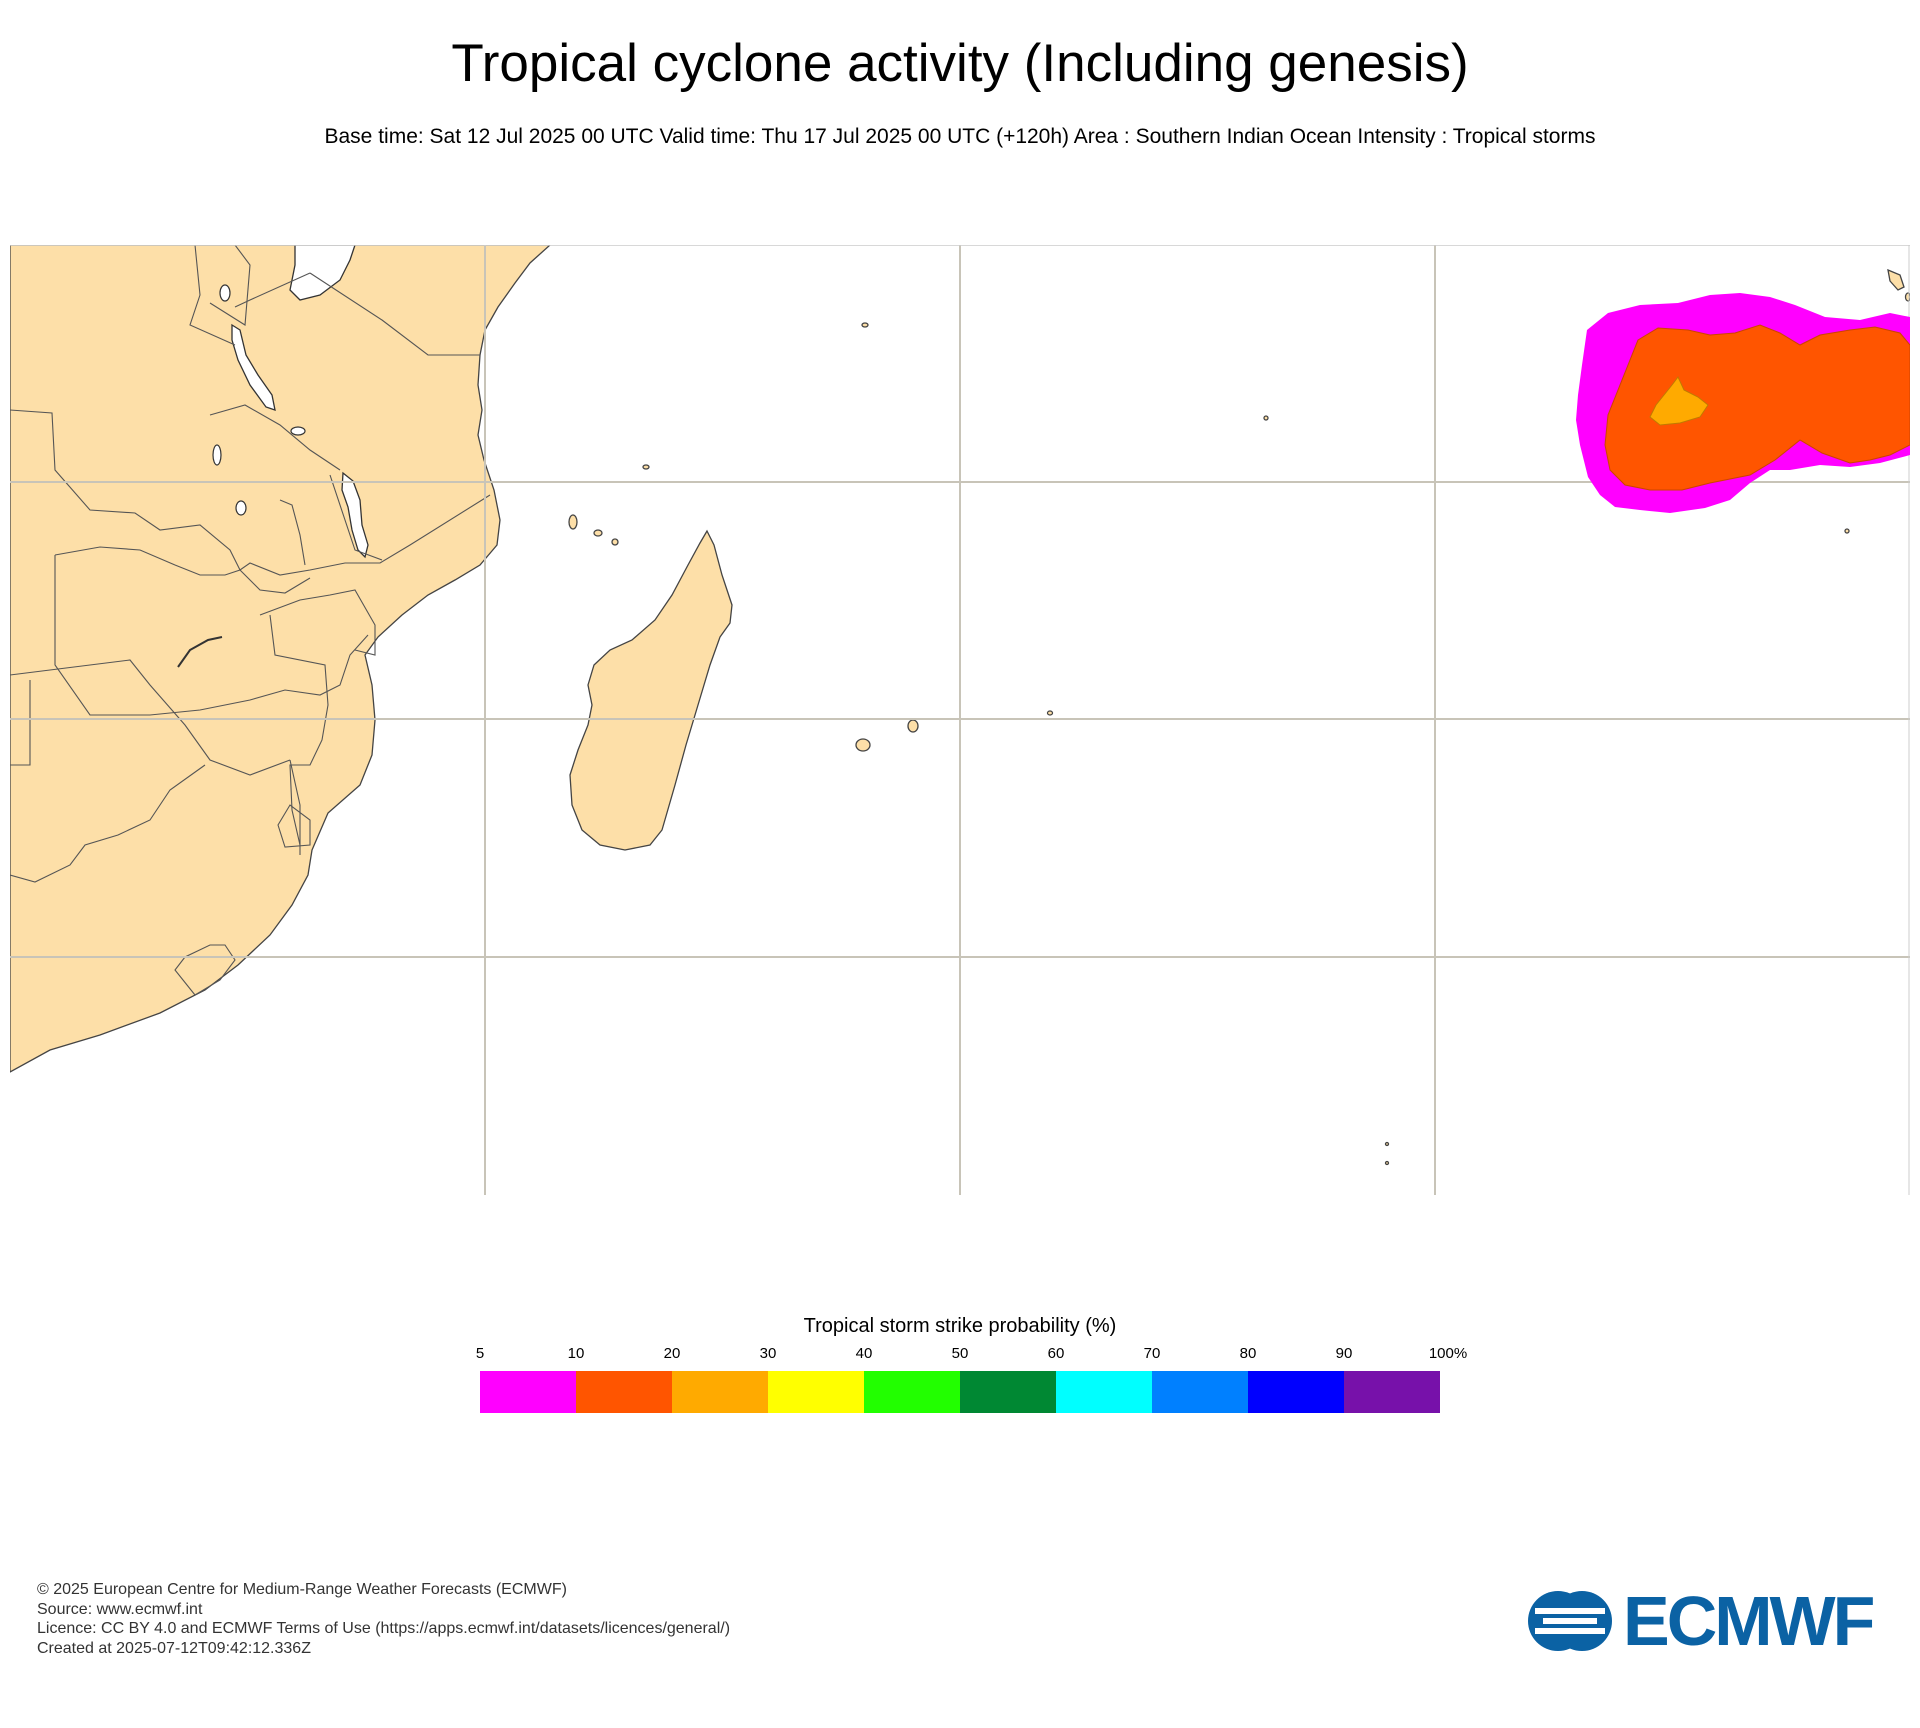 This screenshot has height=1728, width=1920. What do you see at coordinates (651, 690) in the screenshot?
I see `madagascar-landmass` at bounding box center [651, 690].